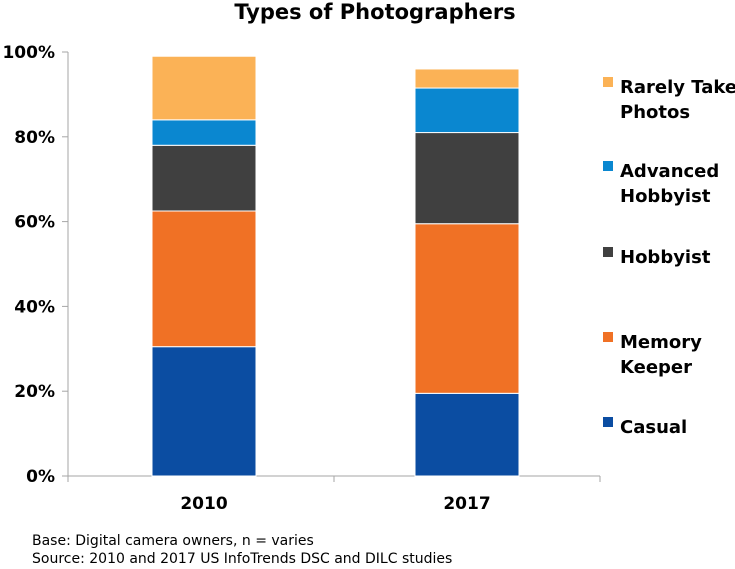 The image size is (735, 569). I want to click on x-category-label: 2017, so click(466, 504).